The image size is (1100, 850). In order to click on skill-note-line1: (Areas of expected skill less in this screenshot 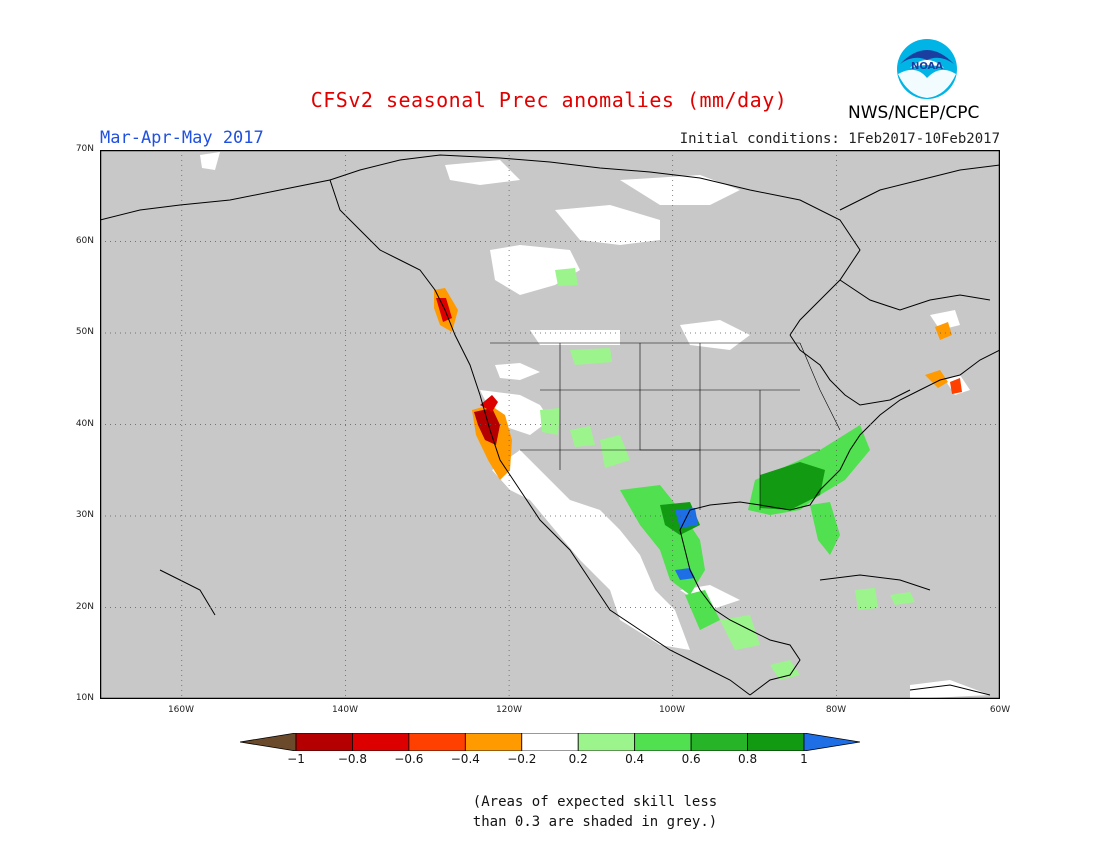, I will do `click(595, 802)`.